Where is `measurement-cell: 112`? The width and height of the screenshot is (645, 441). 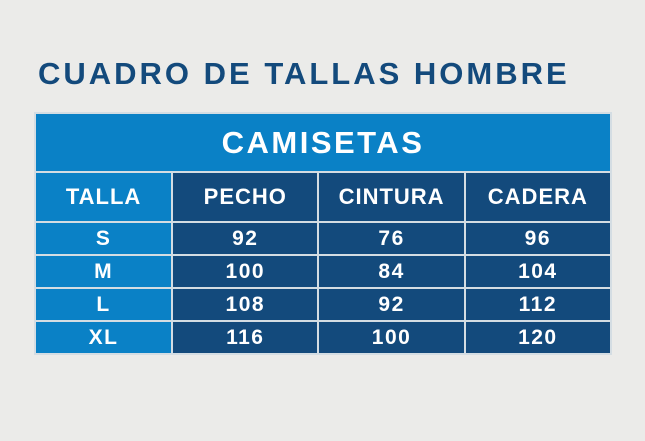 measurement-cell: 112 is located at coordinates (537, 304).